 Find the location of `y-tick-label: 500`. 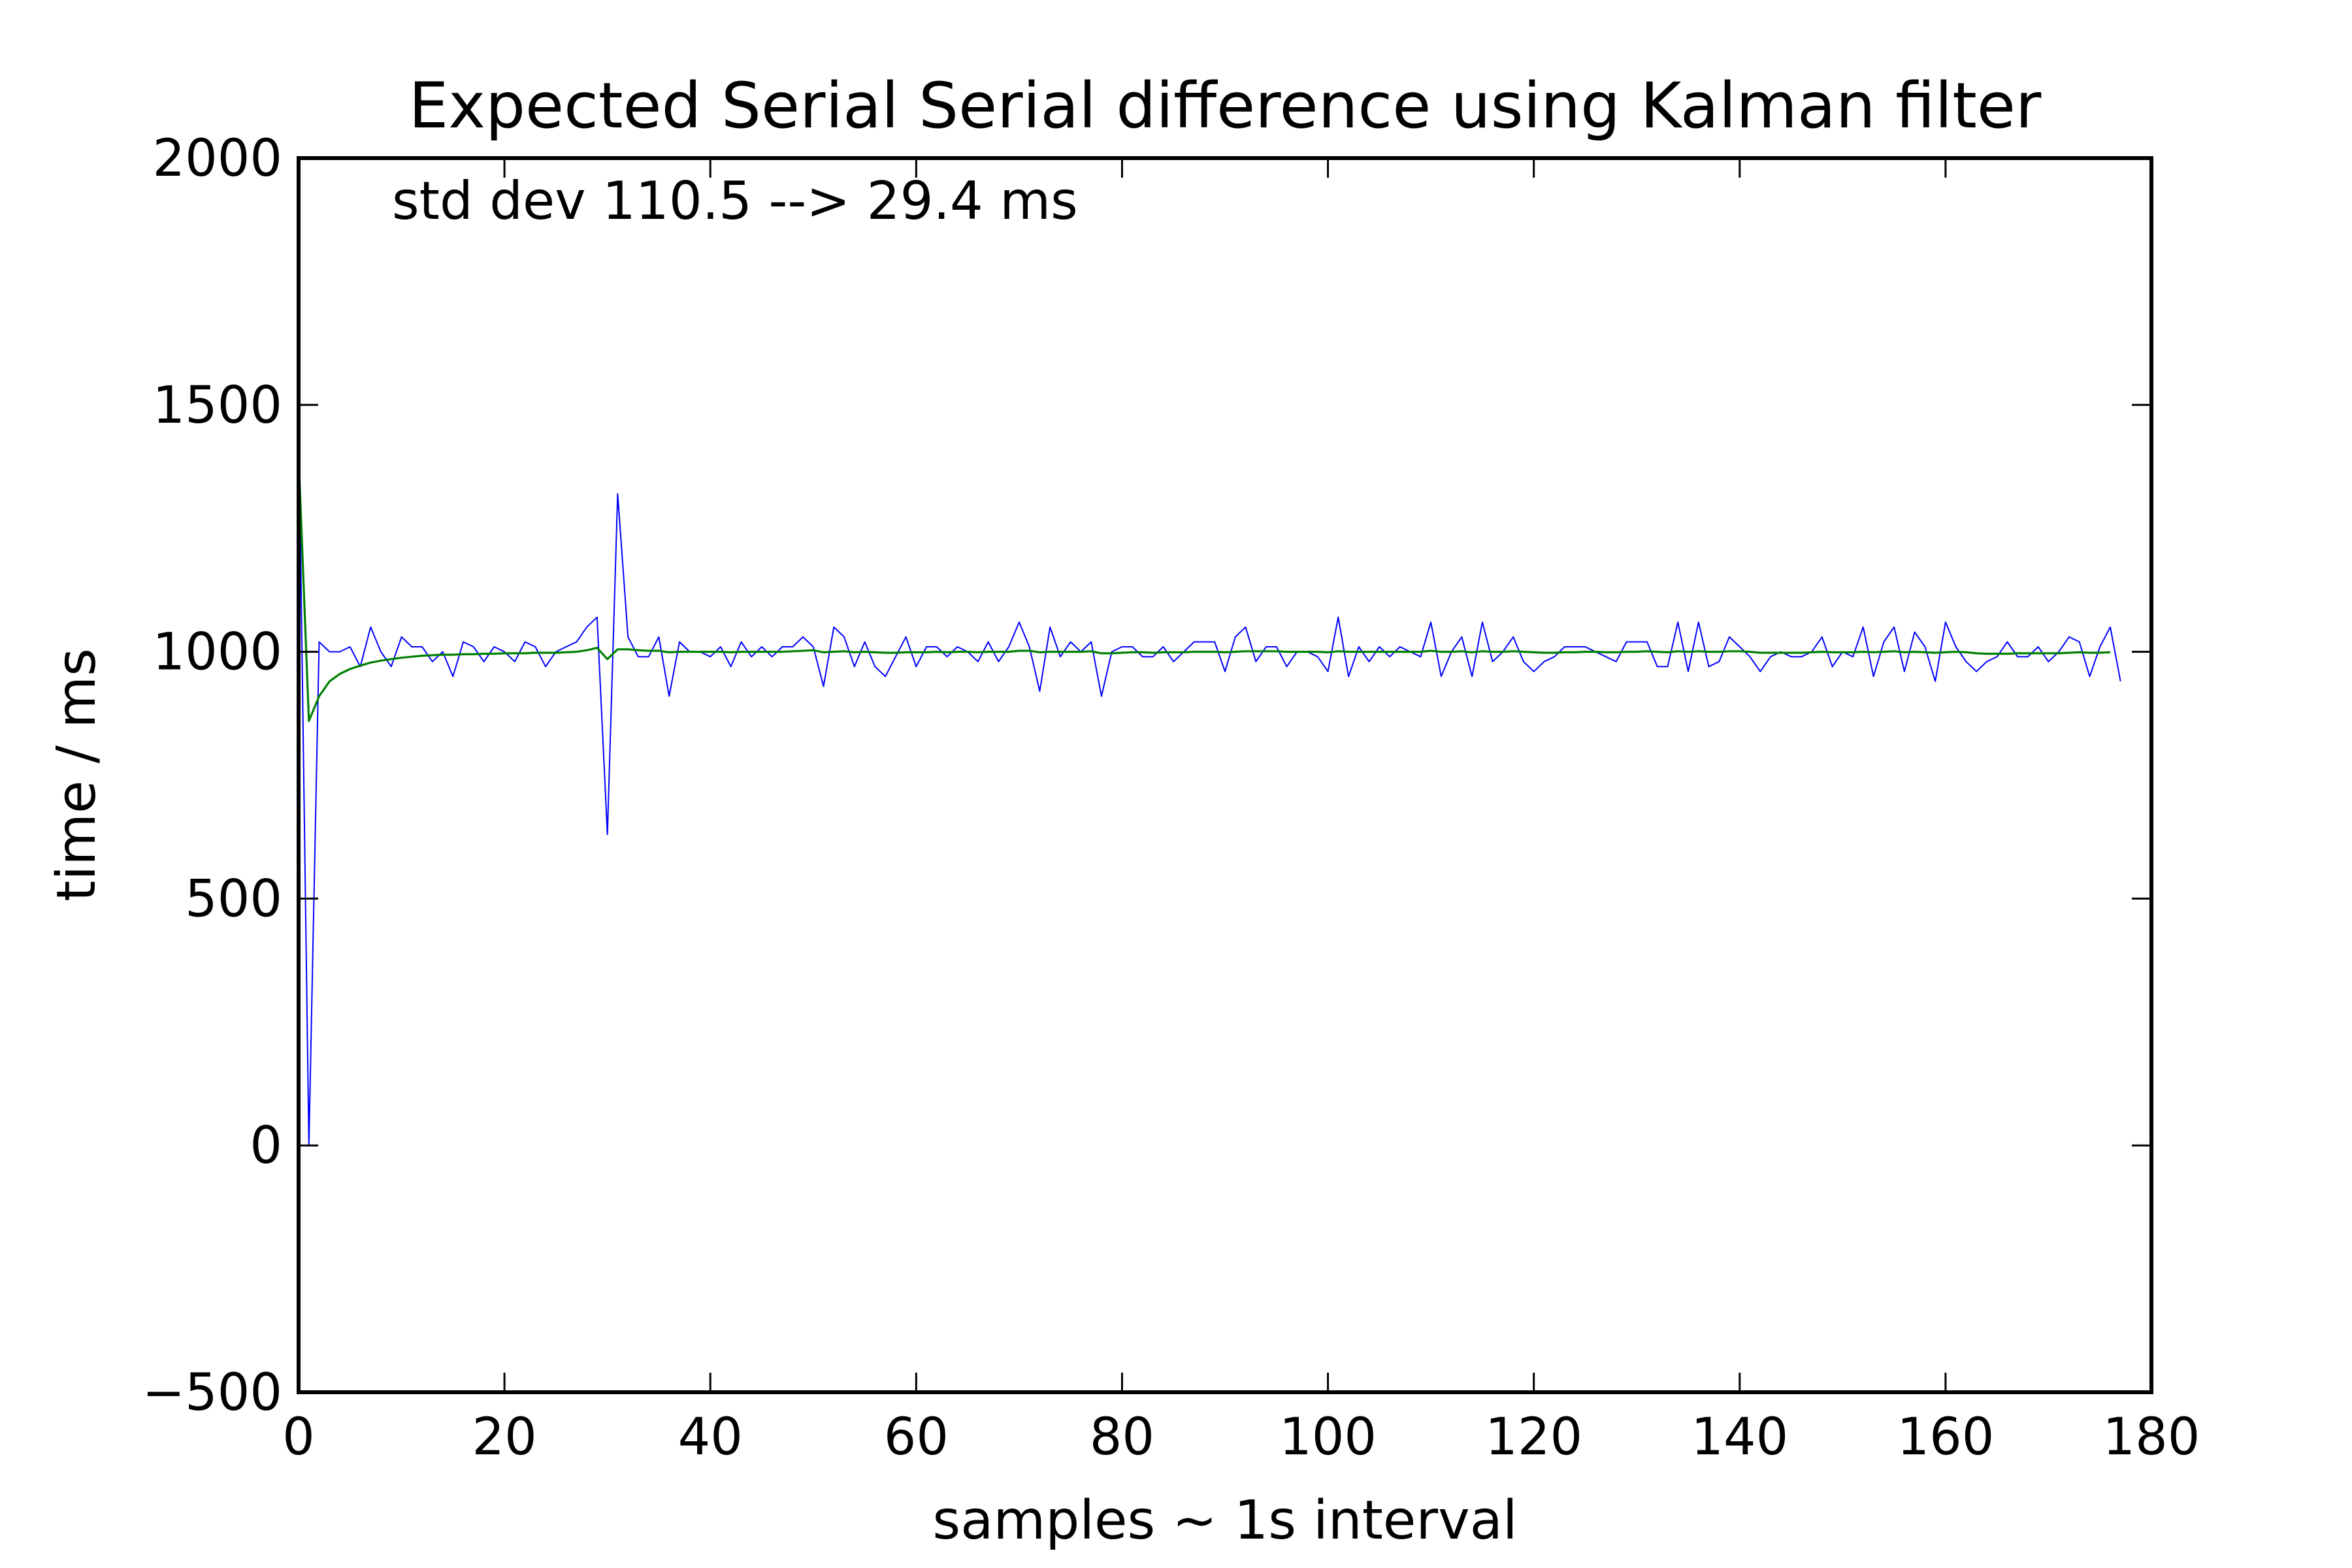

y-tick-label: 500 is located at coordinates (233, 899).